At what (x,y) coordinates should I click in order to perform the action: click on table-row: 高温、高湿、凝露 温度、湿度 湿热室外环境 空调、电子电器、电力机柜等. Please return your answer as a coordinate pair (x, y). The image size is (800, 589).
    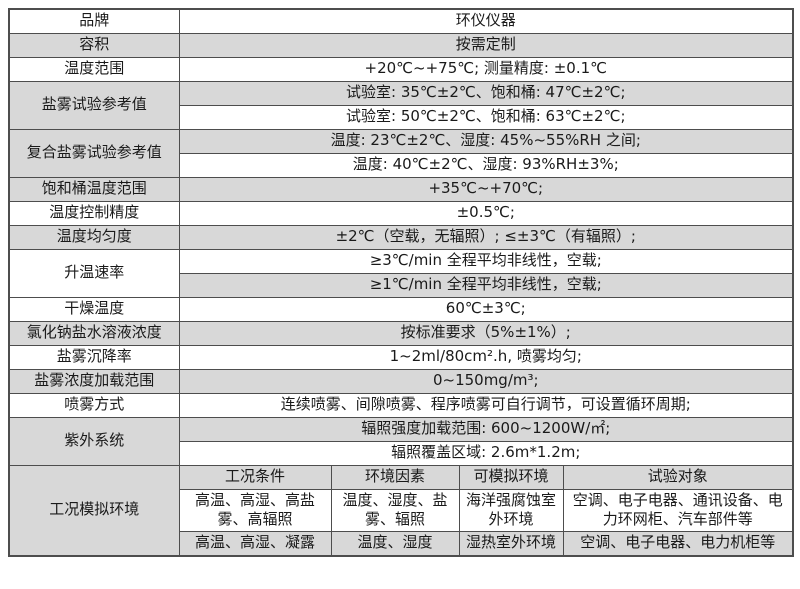
    Looking at the image, I should click on (401, 544).